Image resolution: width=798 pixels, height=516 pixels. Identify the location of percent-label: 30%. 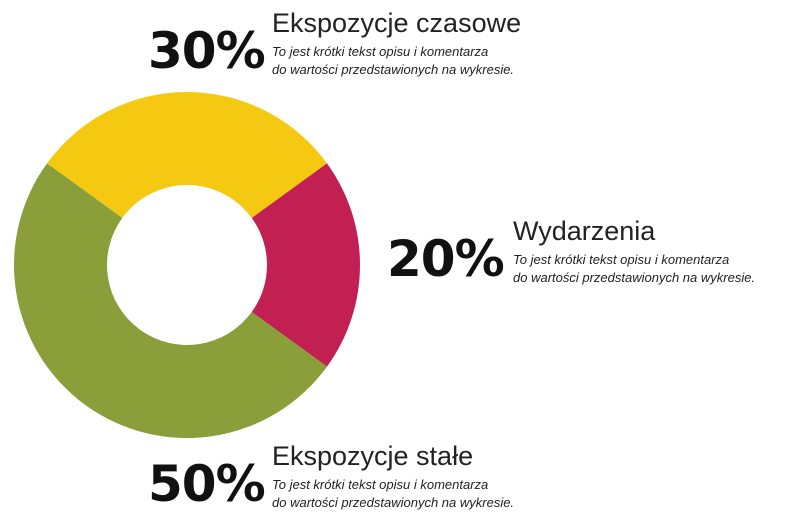
(206, 51).